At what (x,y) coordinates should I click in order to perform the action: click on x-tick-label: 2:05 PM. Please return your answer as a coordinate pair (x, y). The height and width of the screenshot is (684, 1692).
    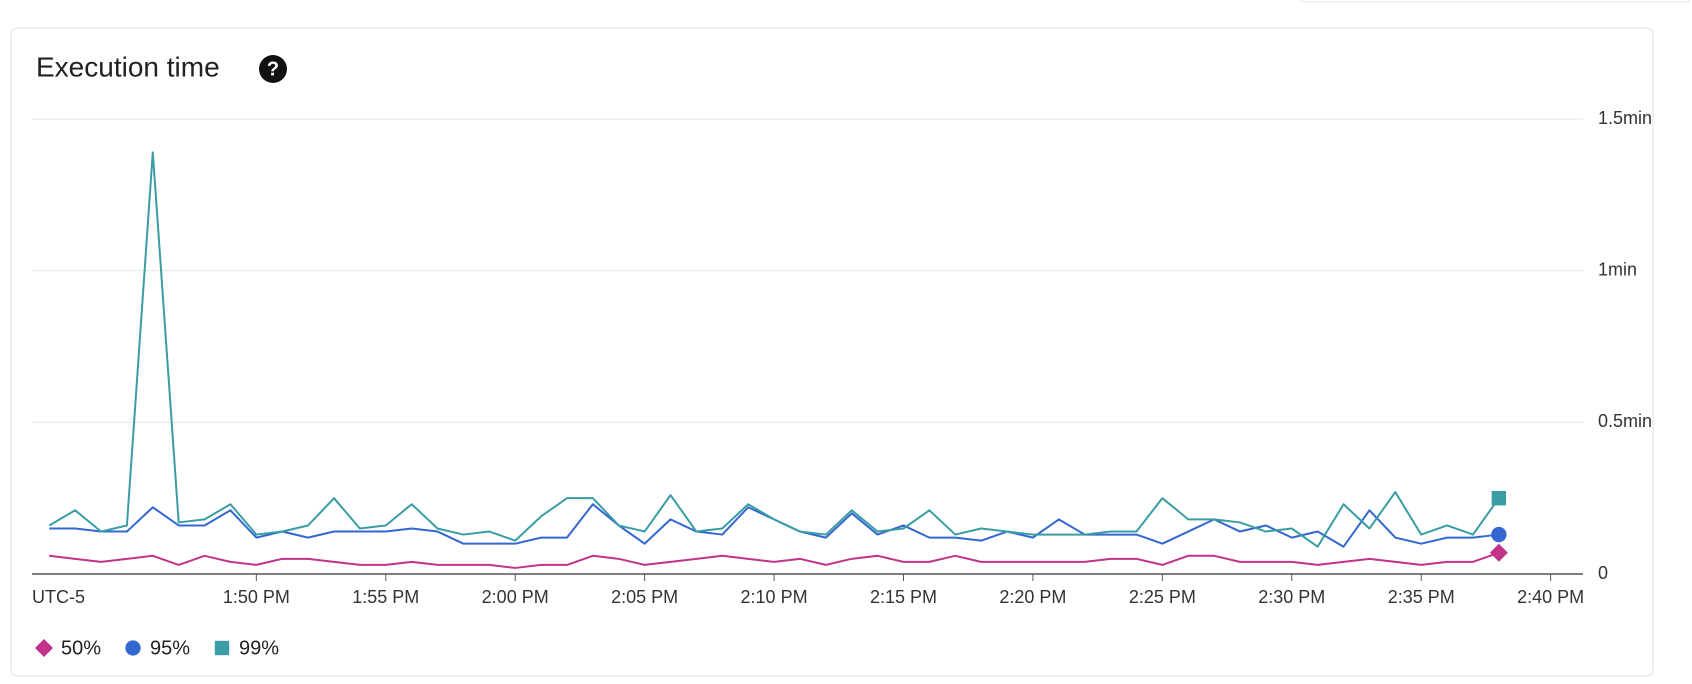
    Looking at the image, I should click on (644, 597).